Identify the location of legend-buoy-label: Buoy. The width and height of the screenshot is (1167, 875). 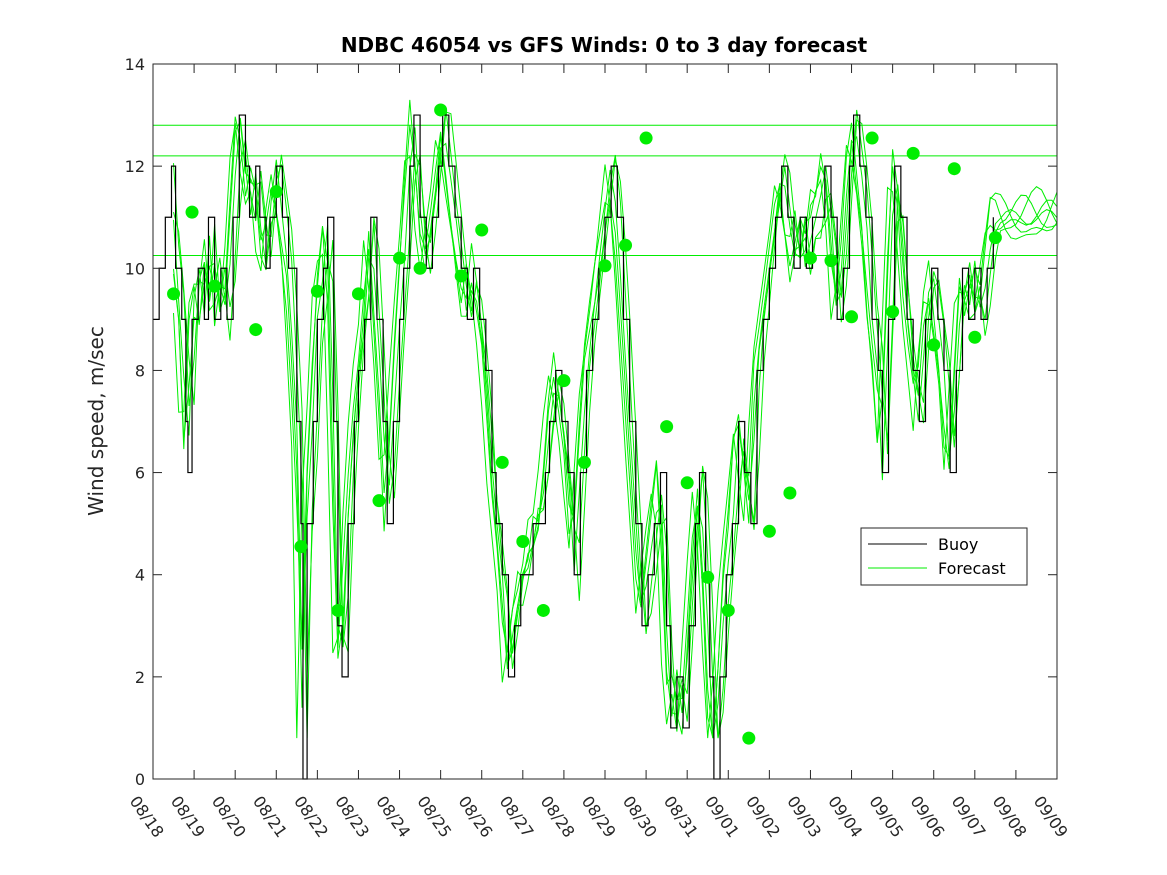
(958, 544).